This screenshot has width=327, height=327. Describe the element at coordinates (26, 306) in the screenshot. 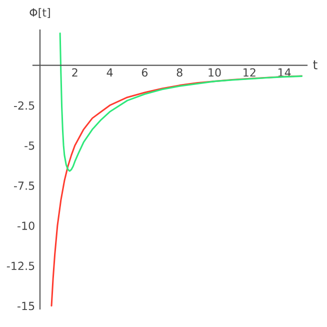

I see `y-tick-label: -15` at that location.